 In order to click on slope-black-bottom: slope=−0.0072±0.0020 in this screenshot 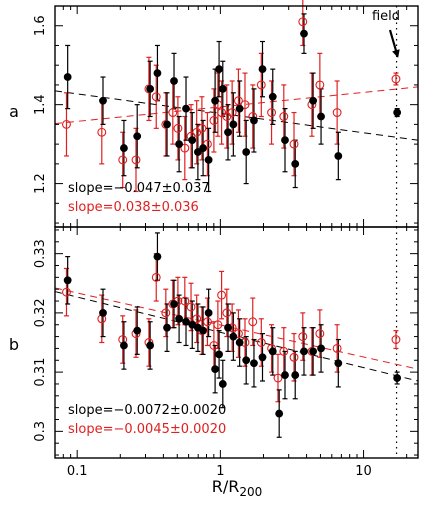, I will do `click(147, 410)`.